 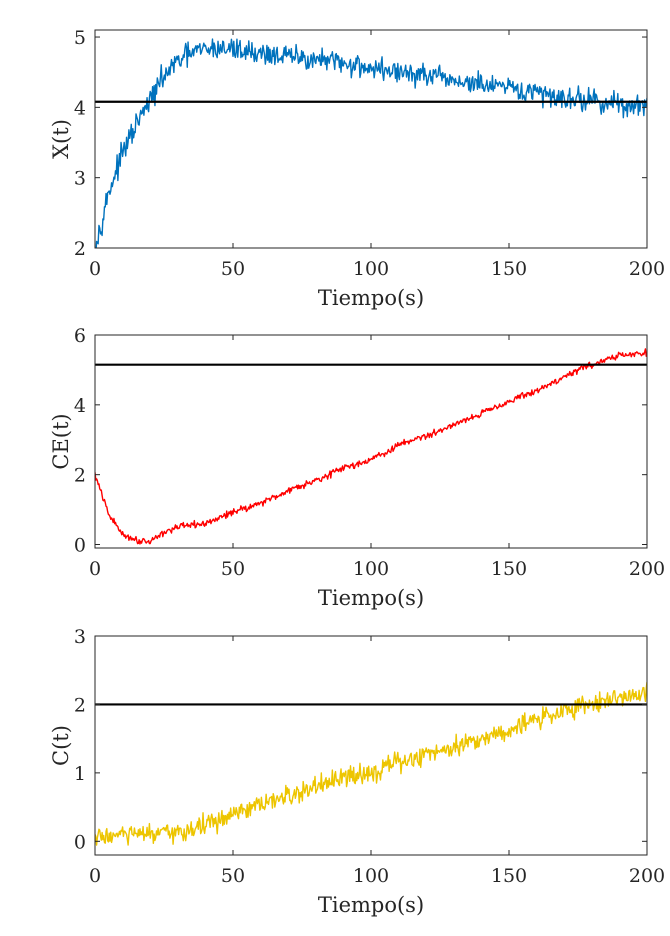 I want to click on y-tick-label: 6, so click(x=80, y=336).